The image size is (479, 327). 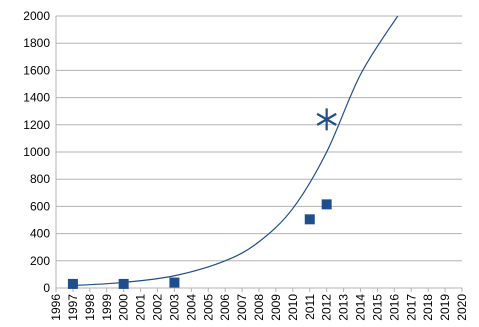 What do you see at coordinates (73, 307) in the screenshot?
I see `x-tick-label: 1997` at bounding box center [73, 307].